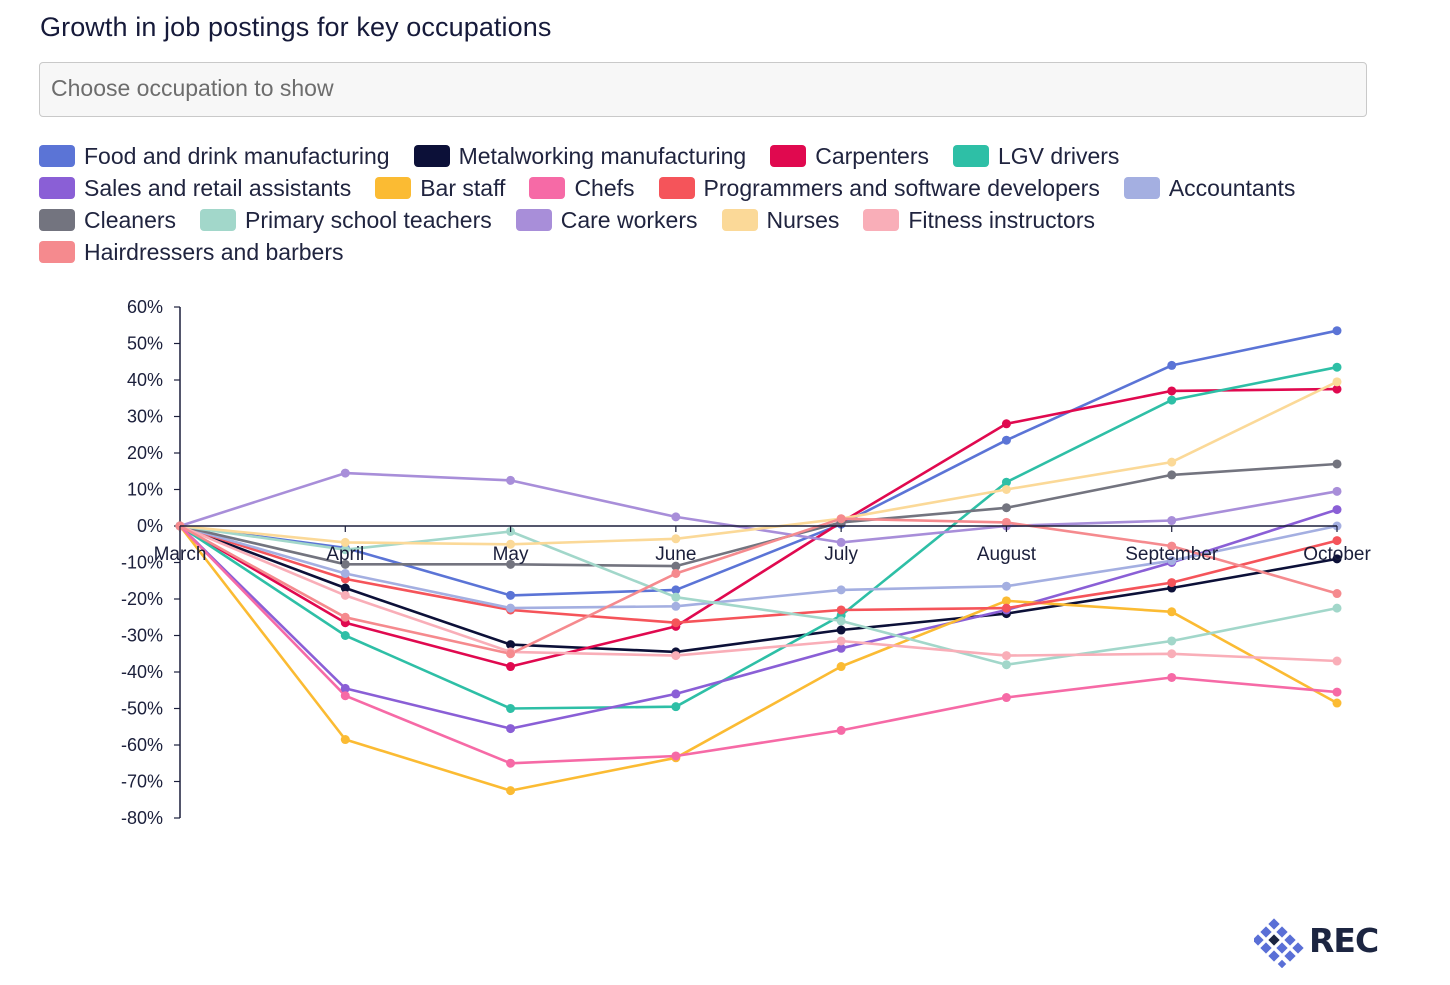 The height and width of the screenshot is (985, 1450). What do you see at coordinates (703, 89) in the screenshot?
I see `occupation-select: Choose occupation to show` at bounding box center [703, 89].